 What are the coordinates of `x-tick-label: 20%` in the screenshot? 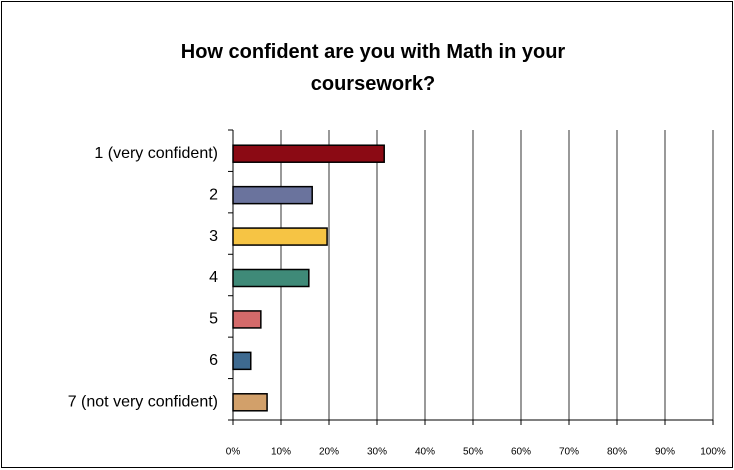 It's located at (329, 452).